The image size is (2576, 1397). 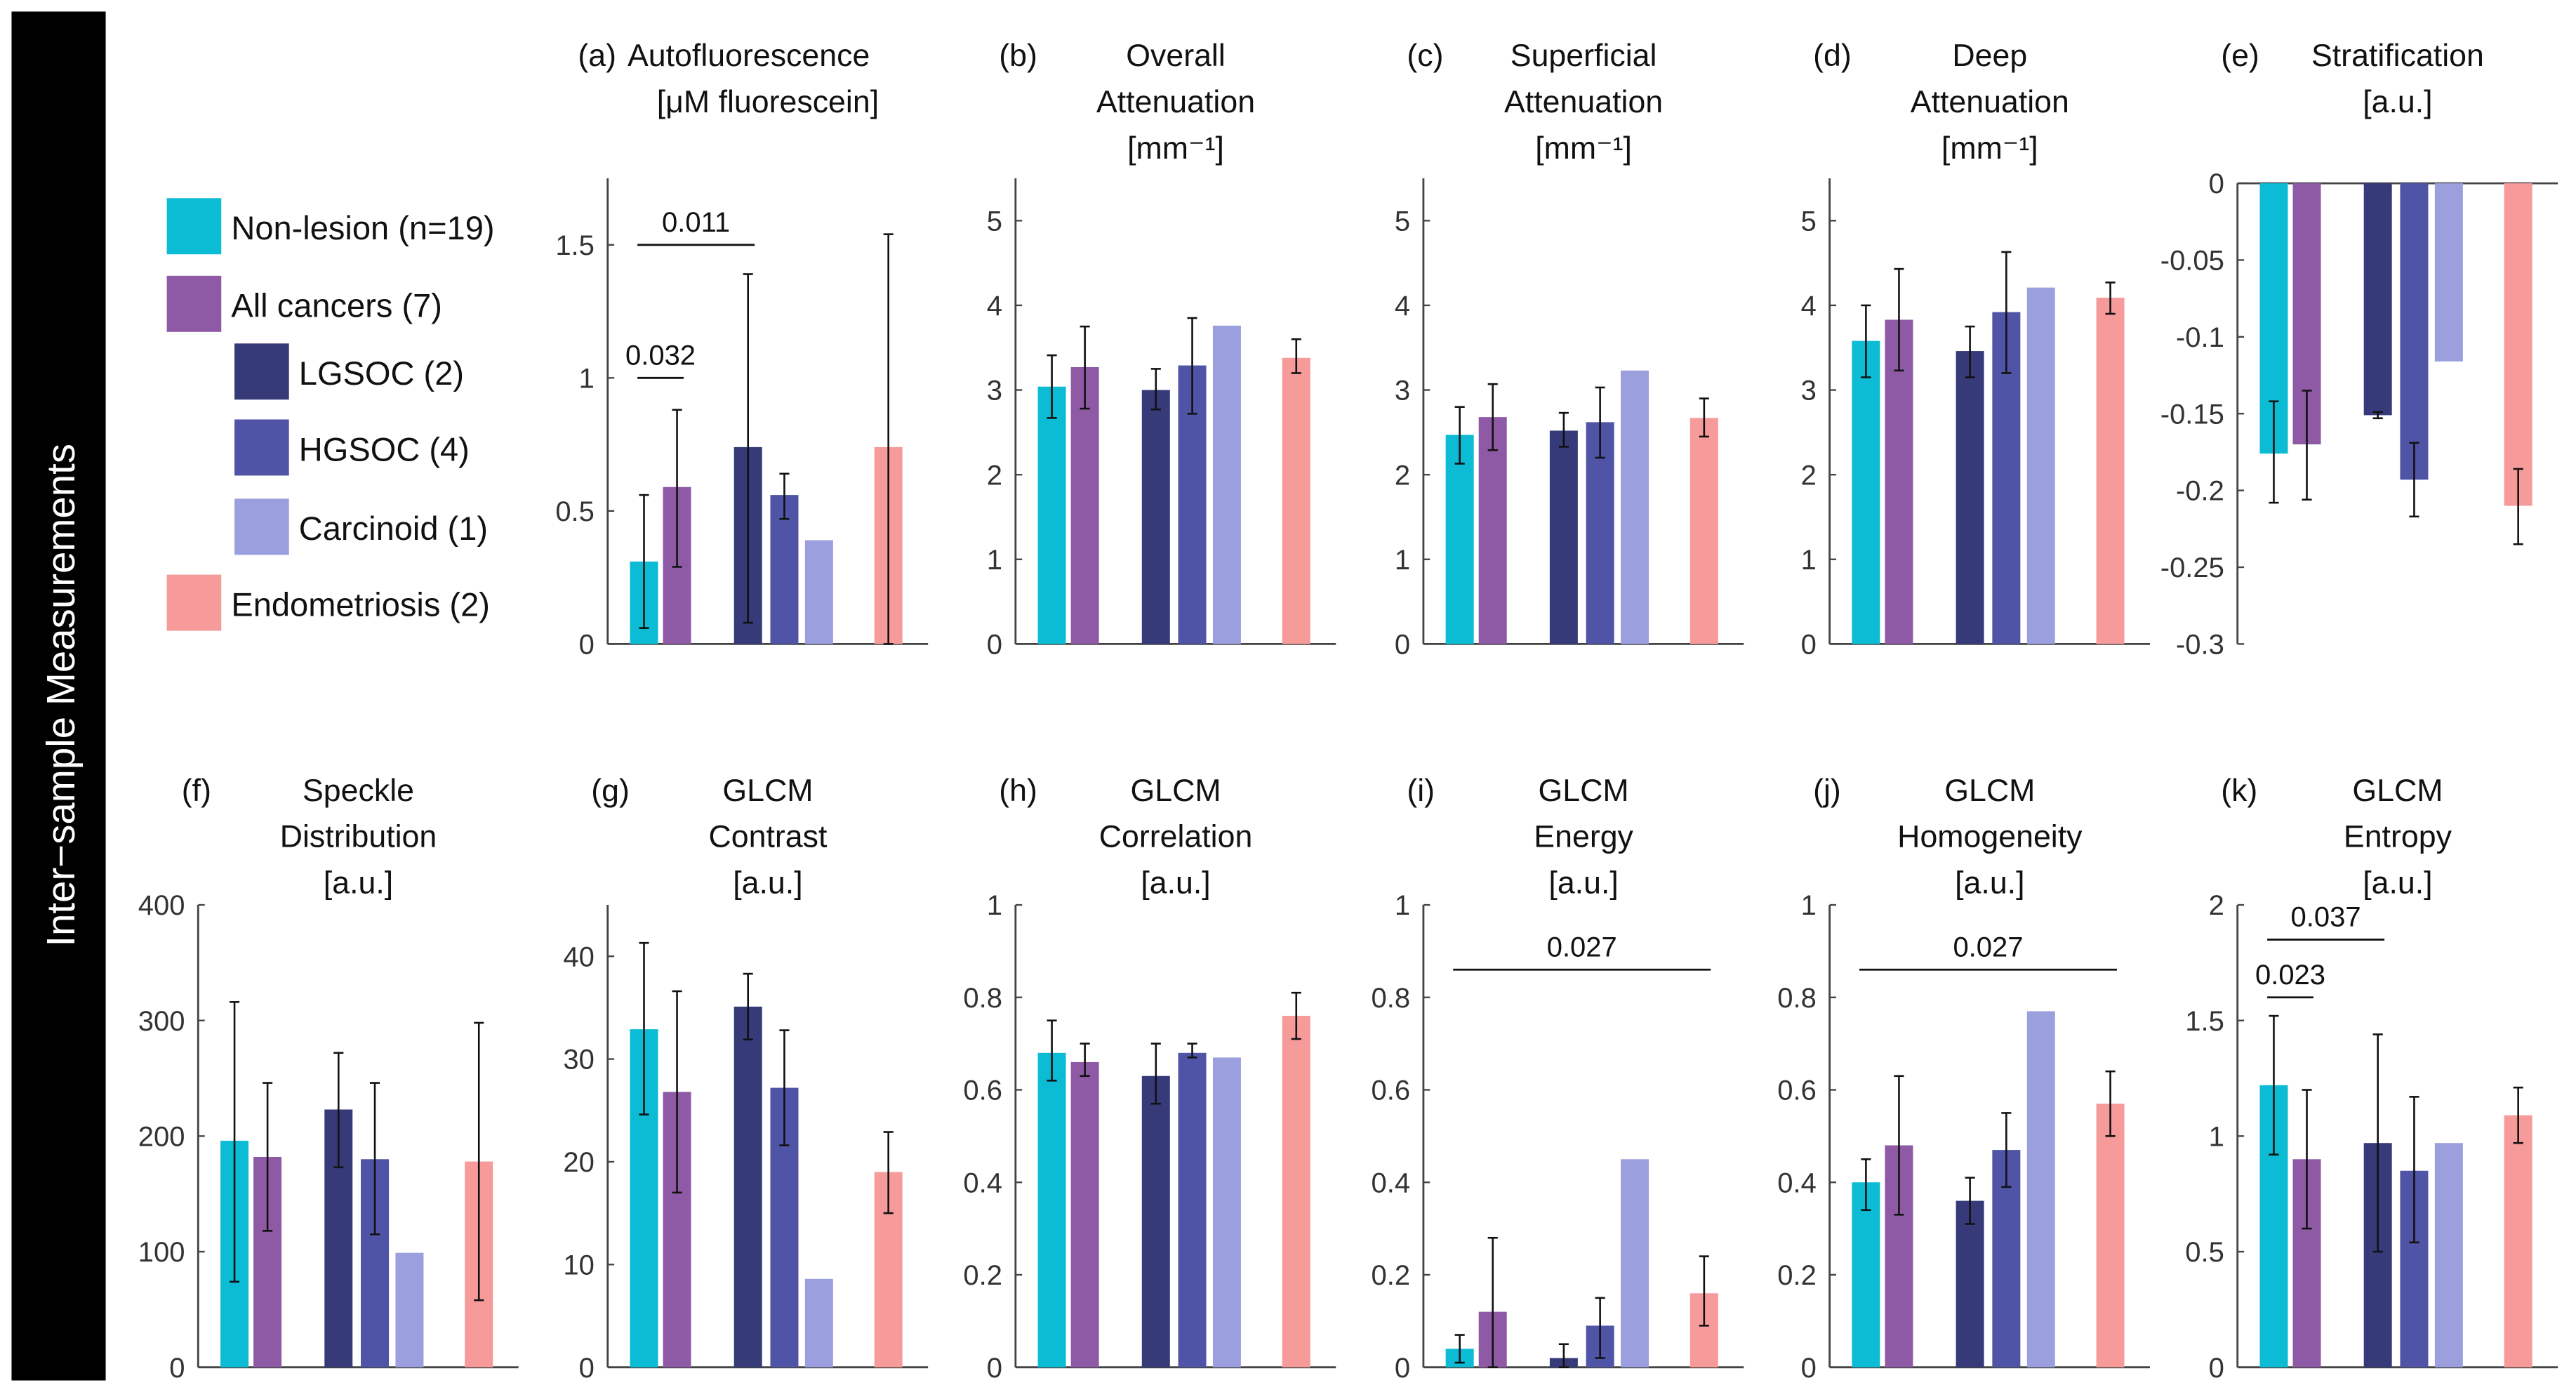 What do you see at coordinates (1391, 999) in the screenshot?
I see `y-tick-label: 0.8` at bounding box center [1391, 999].